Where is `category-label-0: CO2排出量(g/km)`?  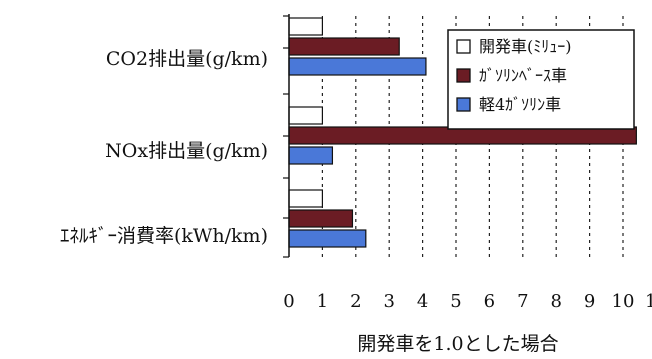
category-label-0: CO2排出量(g/km) is located at coordinates (187, 59).